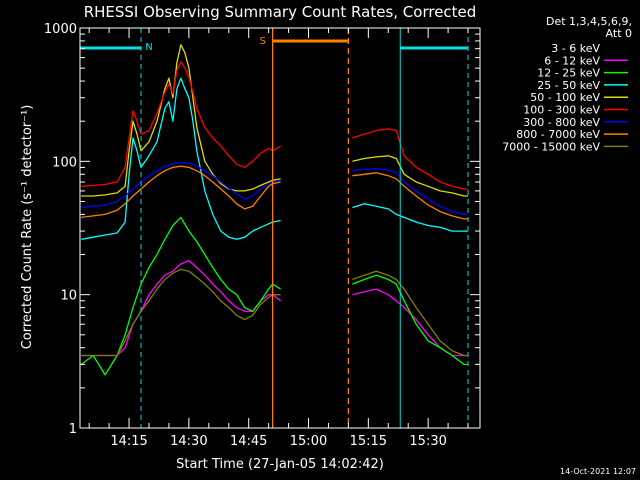 The image size is (640, 480). Describe the element at coordinates (280, 464) in the screenshot. I see `x-axis-label: Start Time (27-Jan-05 14:02:42)` at that location.